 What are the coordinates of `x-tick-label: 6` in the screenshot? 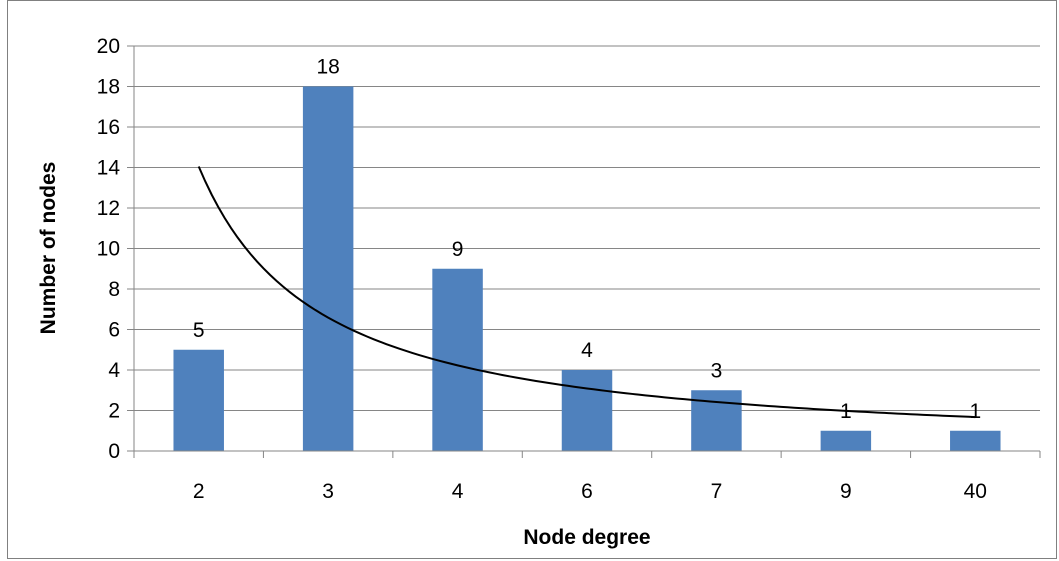 It's located at (587, 491).